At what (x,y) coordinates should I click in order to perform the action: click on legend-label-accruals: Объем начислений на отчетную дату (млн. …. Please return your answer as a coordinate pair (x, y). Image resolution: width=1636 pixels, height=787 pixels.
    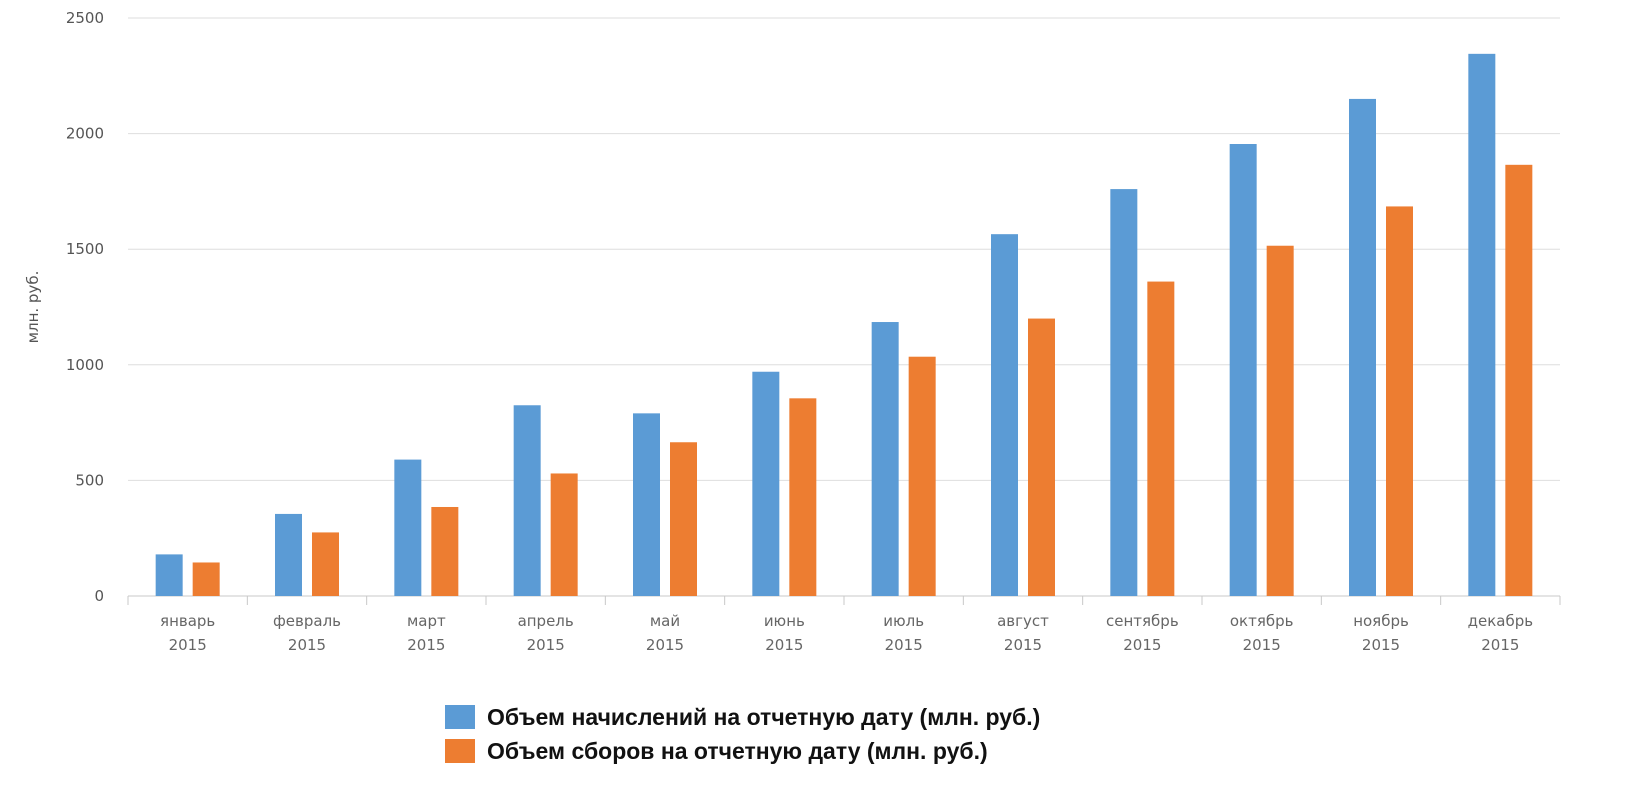
    Looking at the image, I should click on (764, 716).